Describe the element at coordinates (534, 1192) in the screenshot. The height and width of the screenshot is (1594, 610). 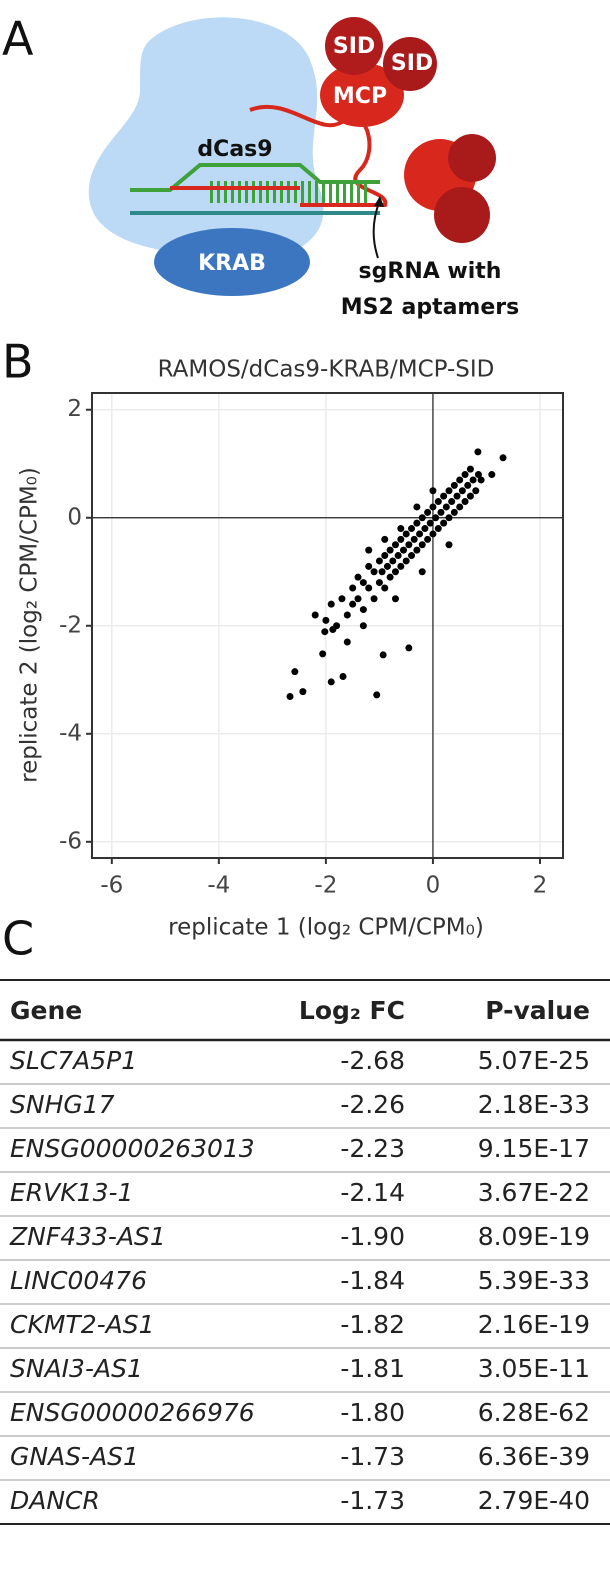
I see `table-cell: 3.67E-22` at that location.